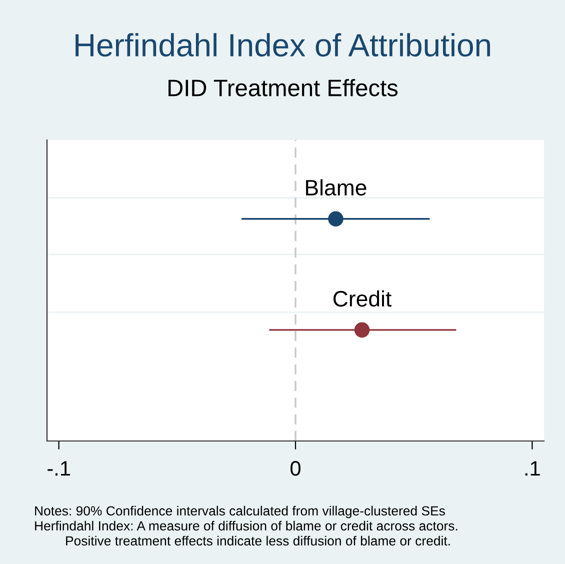 Image resolution: width=565 pixels, height=564 pixels. What do you see at coordinates (258, 541) in the screenshot?
I see `text: Positive treatment effects indicate less diffusion of blame or credit.` at bounding box center [258, 541].